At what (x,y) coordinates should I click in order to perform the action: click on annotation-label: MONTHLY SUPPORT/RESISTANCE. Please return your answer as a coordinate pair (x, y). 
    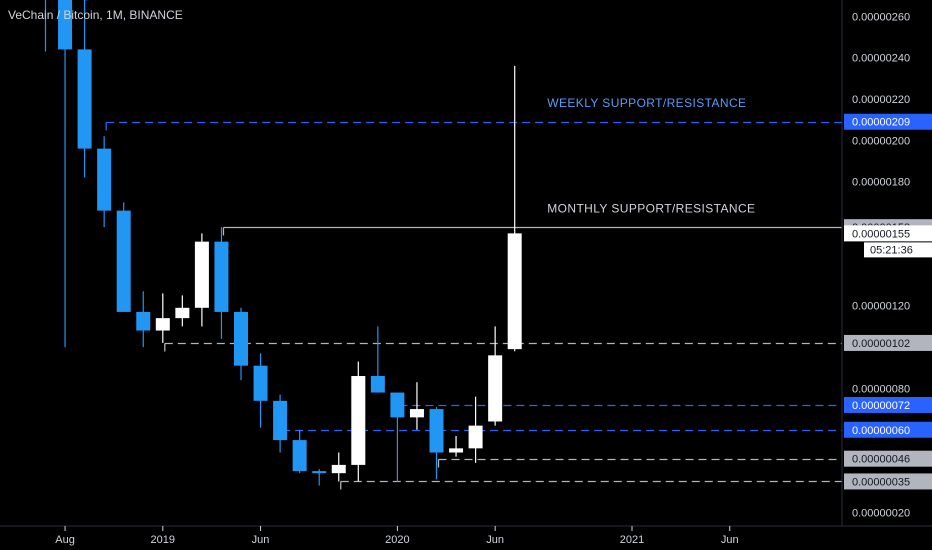
    Looking at the image, I should click on (651, 209).